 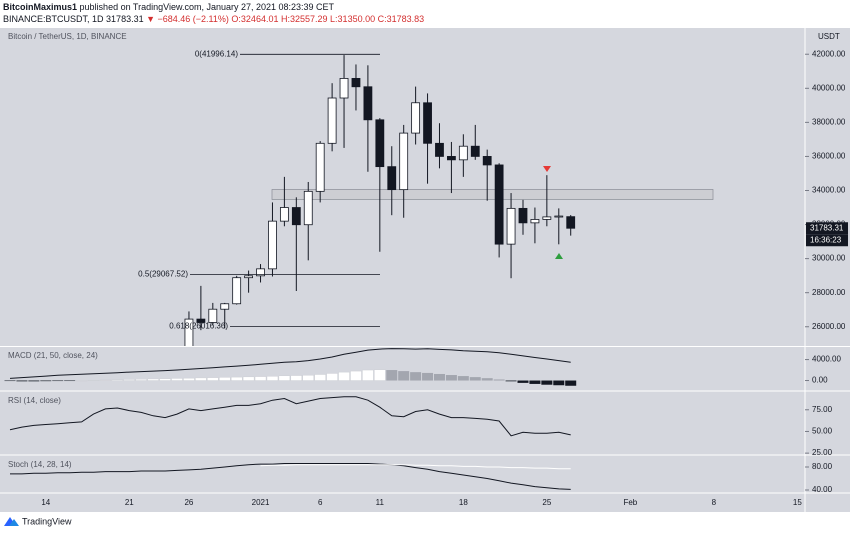 What do you see at coordinates (40, 7) in the screenshot?
I see `author: BitcoinMaximus1` at bounding box center [40, 7].